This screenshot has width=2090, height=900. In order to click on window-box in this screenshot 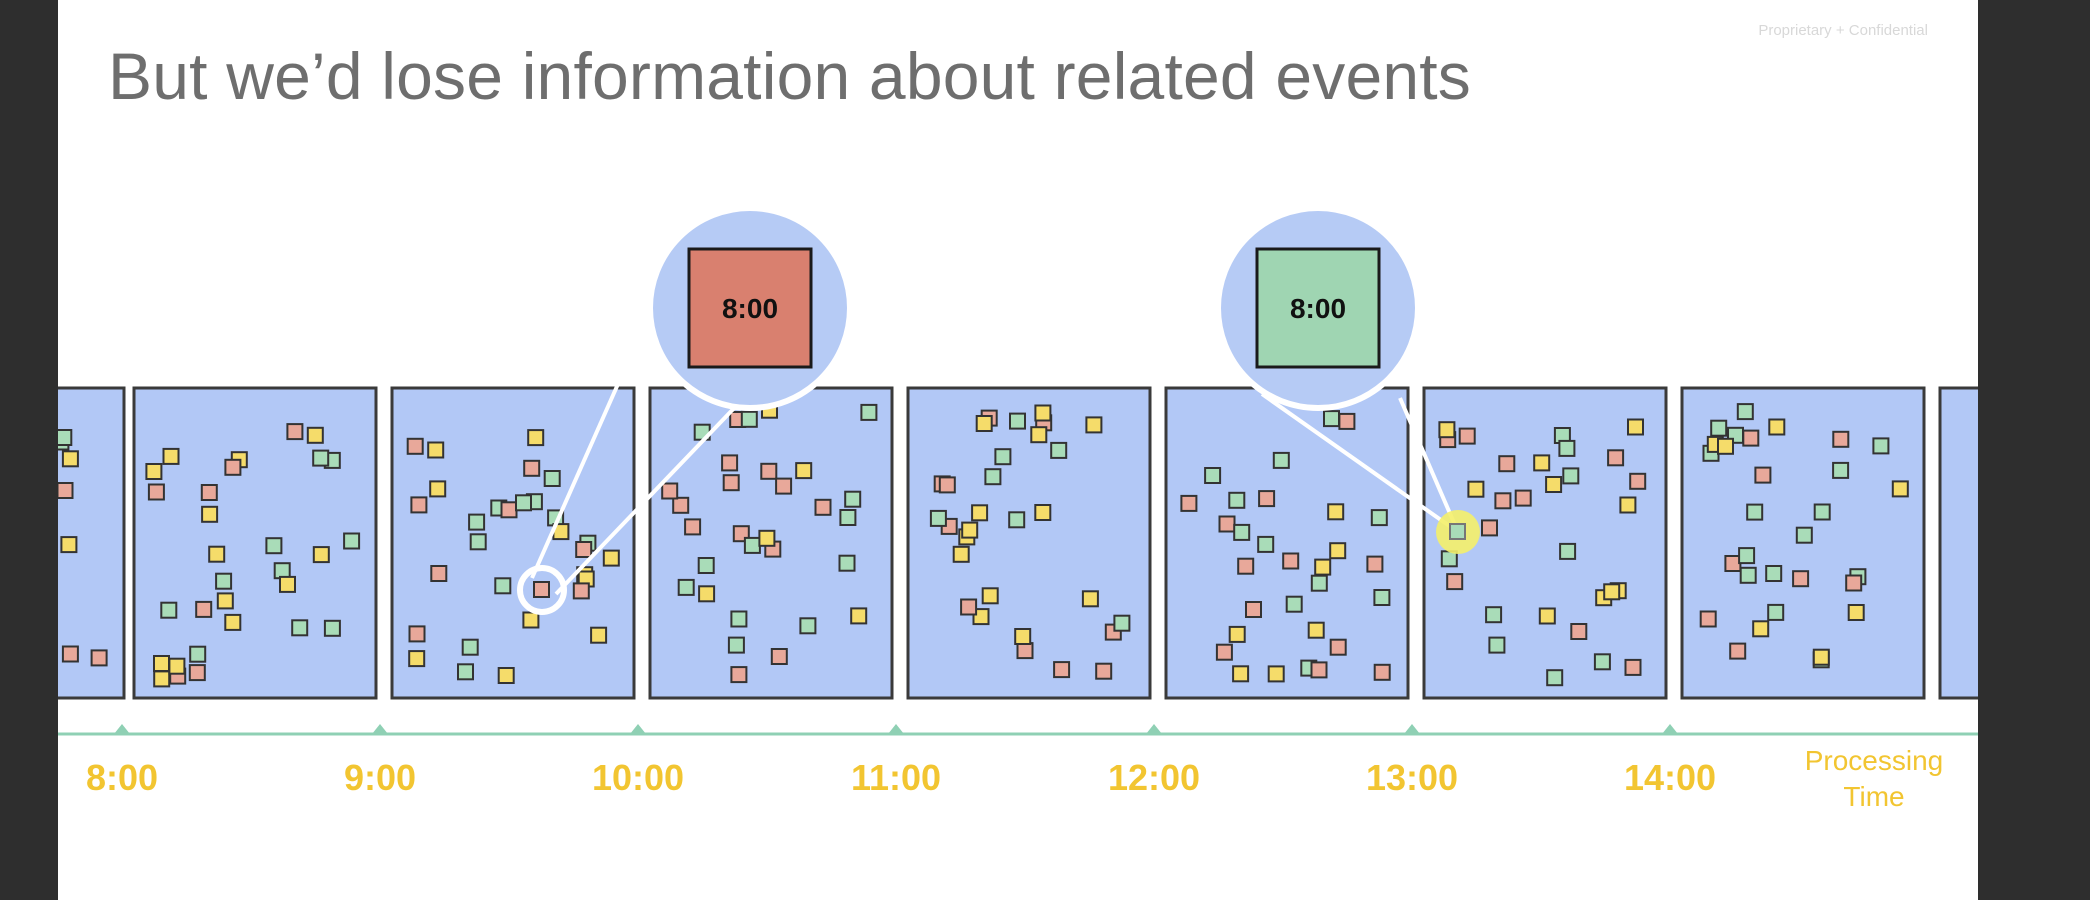, I will do `click(1287, 543)`.